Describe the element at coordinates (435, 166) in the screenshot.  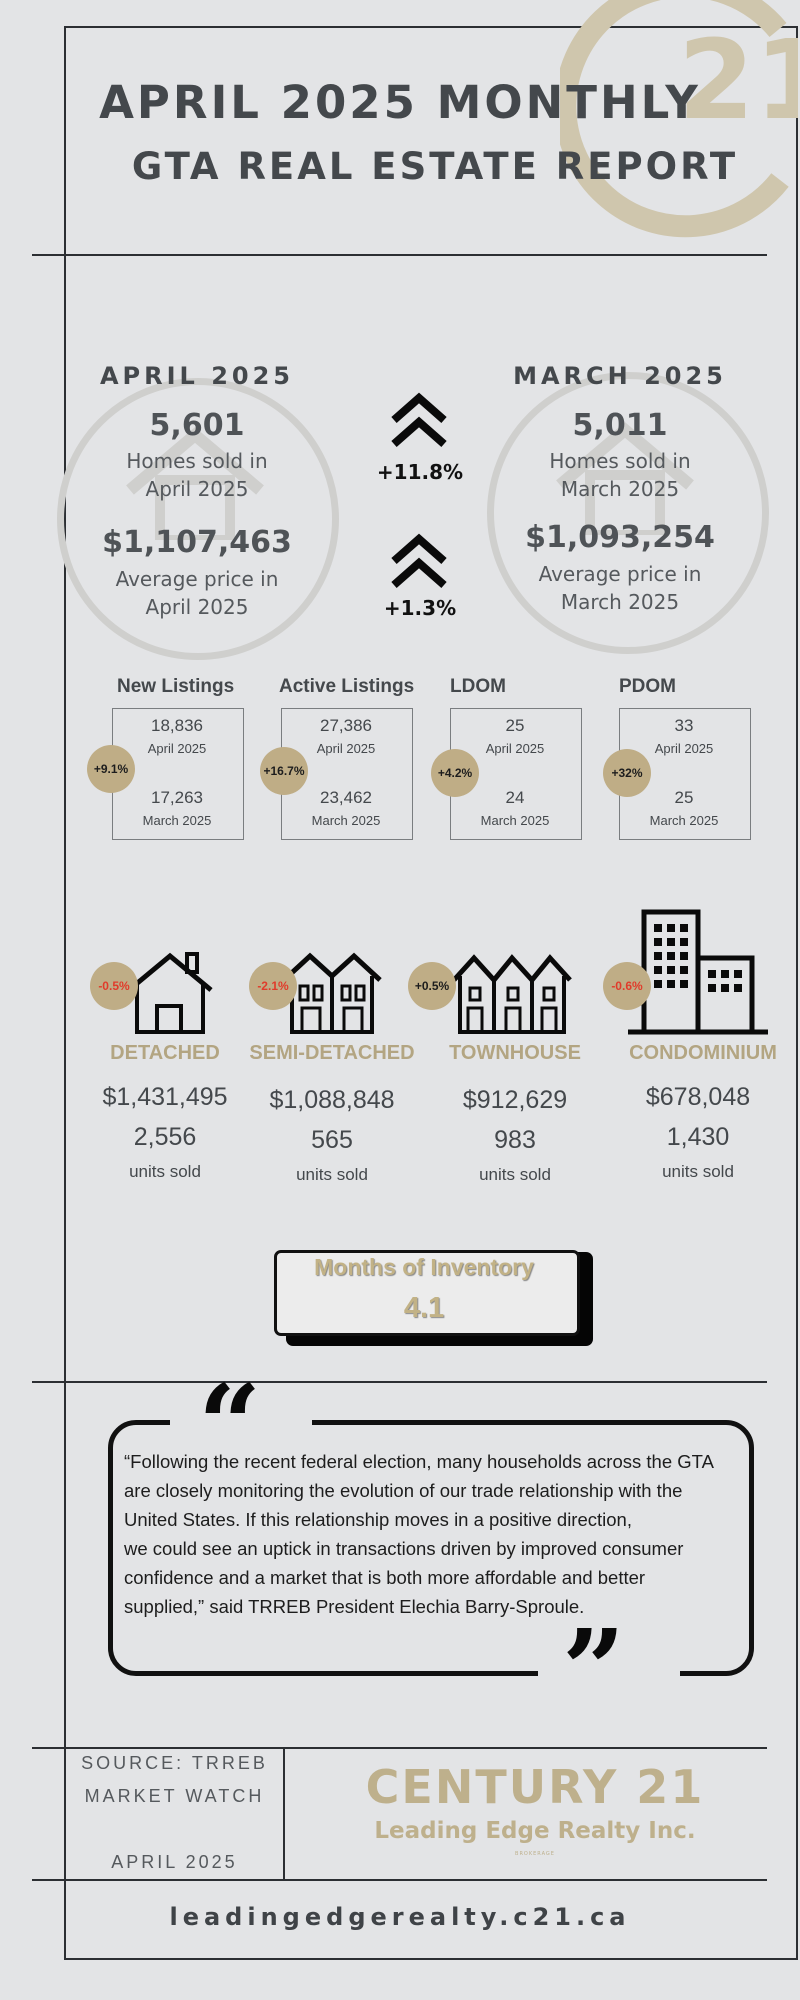
I see `report-title-line2: GTA REAL ESTATE REPORT` at that location.